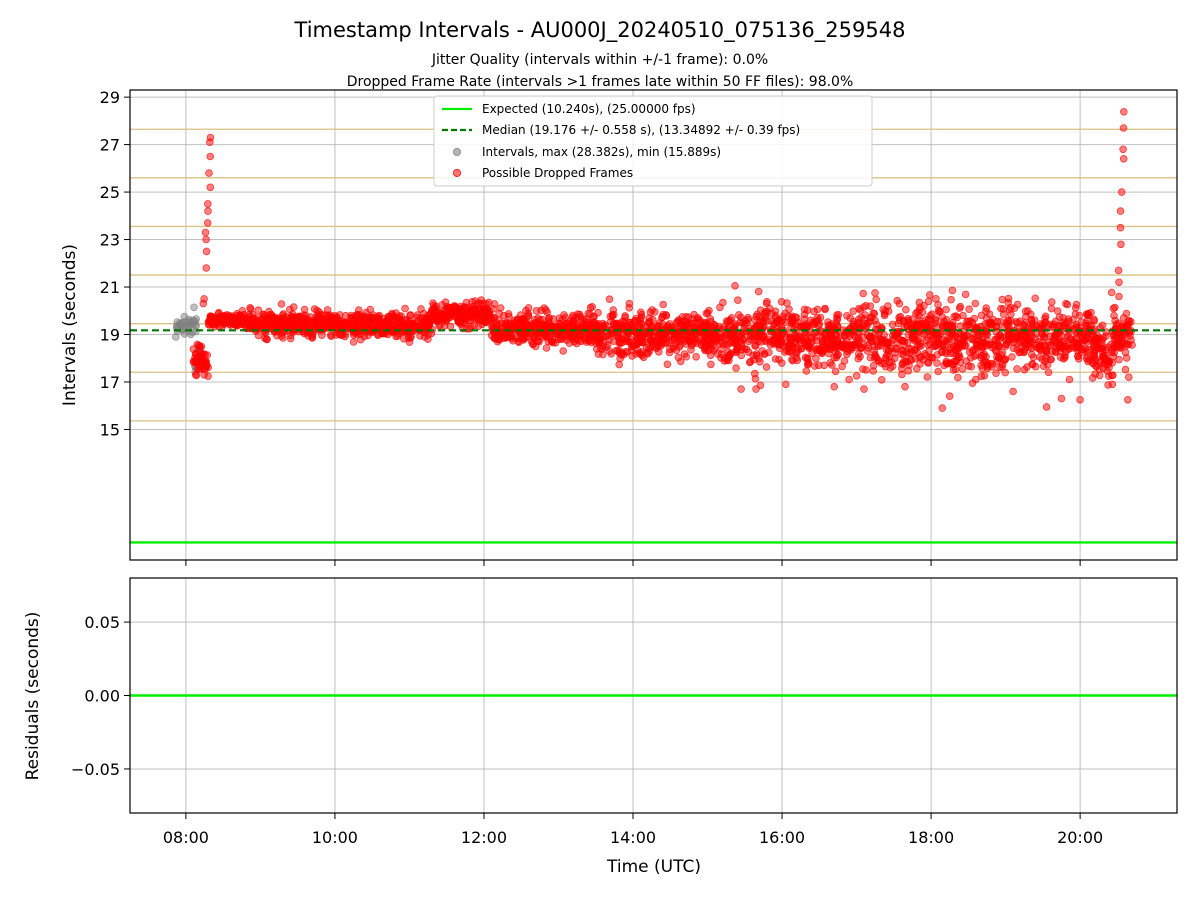 The height and width of the screenshot is (900, 1200). Describe the element at coordinates (110, 287) in the screenshot. I see `intervals-y-tick-label: 21` at that location.